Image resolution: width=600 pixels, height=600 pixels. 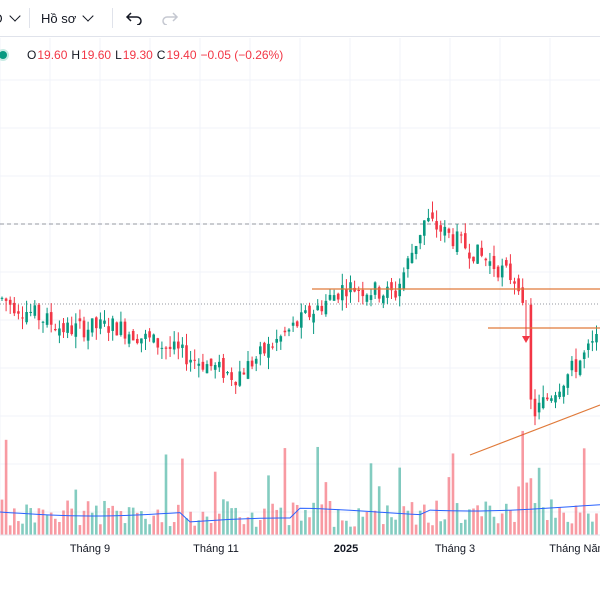 I want to click on profile-label: Hồ sơ, so click(x=59, y=18).